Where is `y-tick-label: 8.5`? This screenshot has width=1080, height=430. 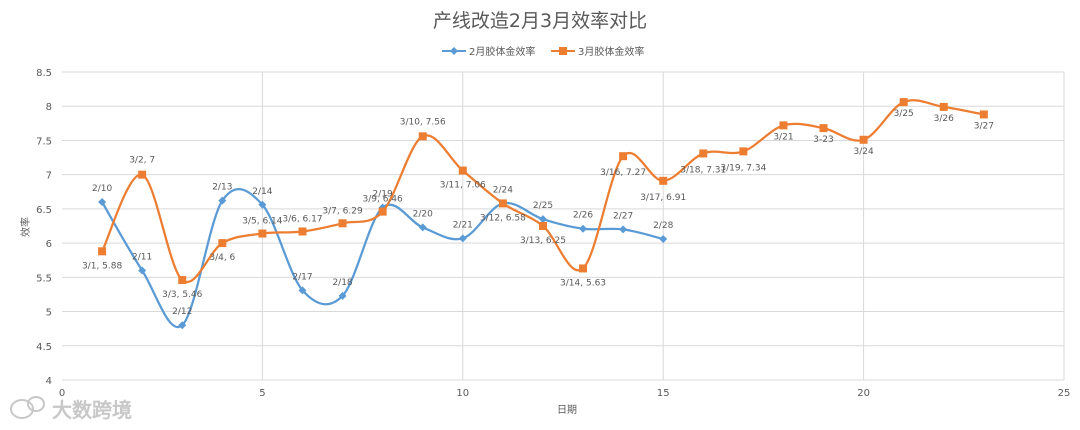
y-tick-label: 8.5 is located at coordinates (44, 73).